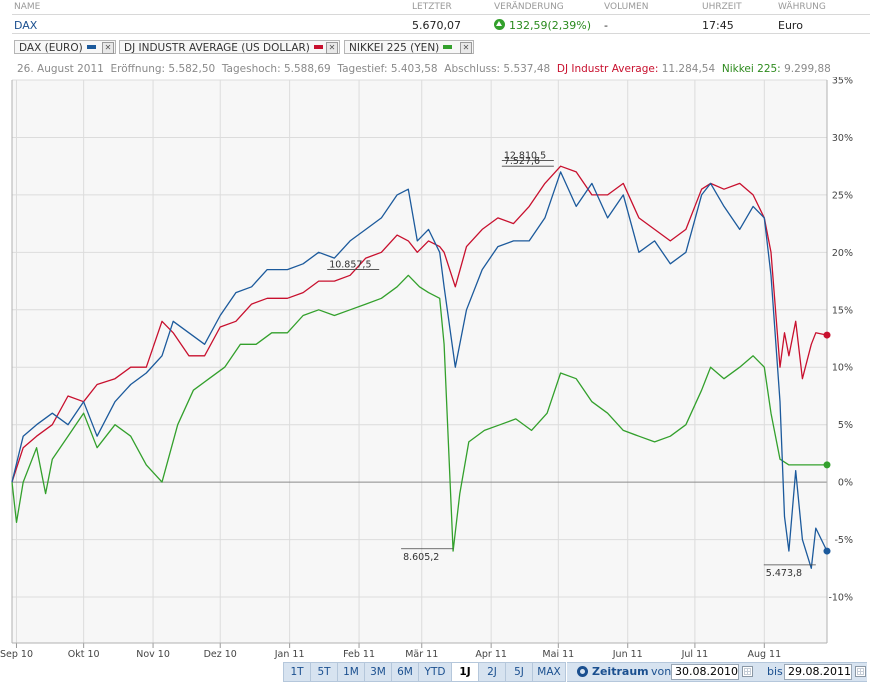 Image resolution: width=894 pixels, height=689 pixels. Describe the element at coordinates (747, 671) in the screenshot. I see `from-calendar-icon` at that location.